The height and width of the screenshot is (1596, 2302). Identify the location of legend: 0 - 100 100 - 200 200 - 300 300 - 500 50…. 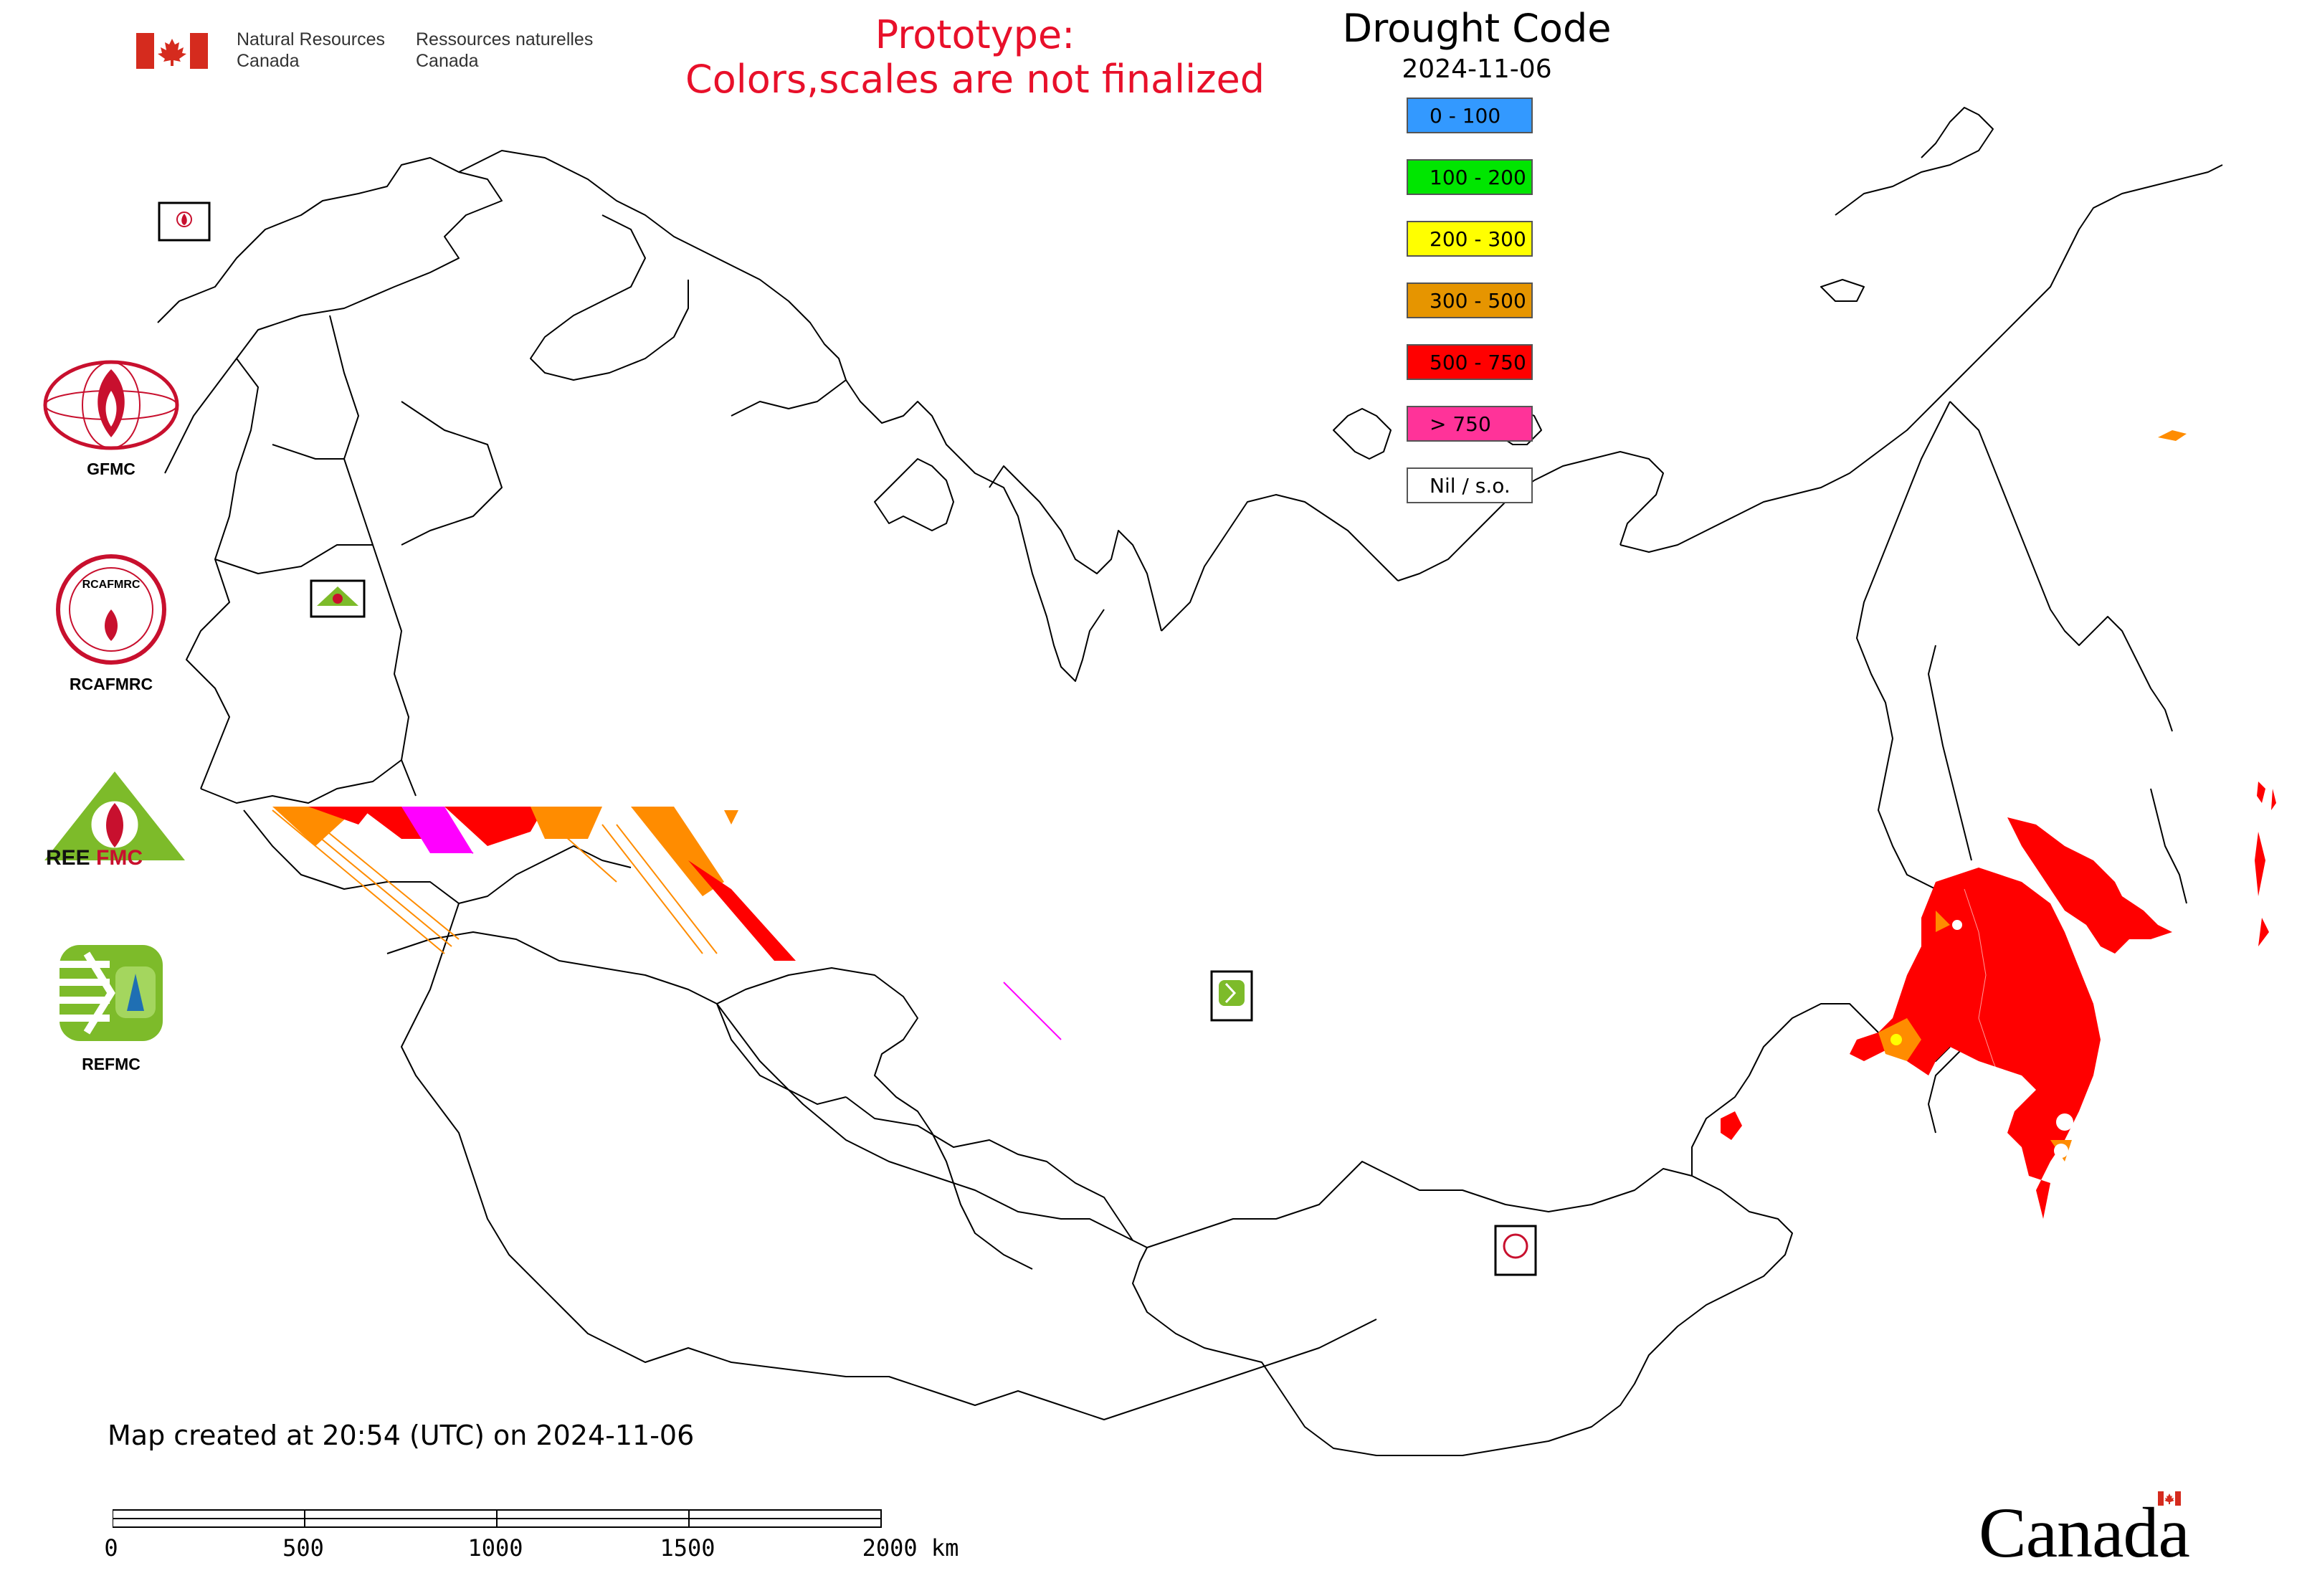
(1471, 313).